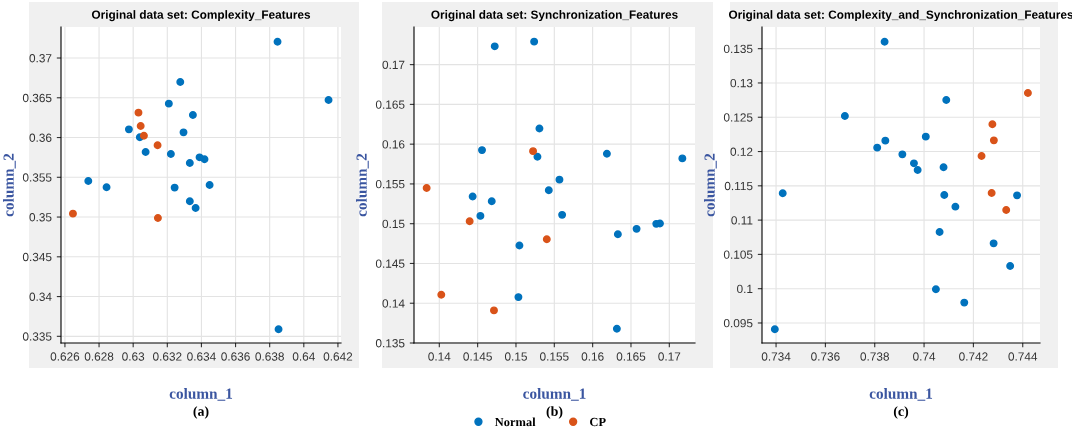  Describe the element at coordinates (741, 83) in the screenshot. I see `y-tick-label: 0.13` at that location.